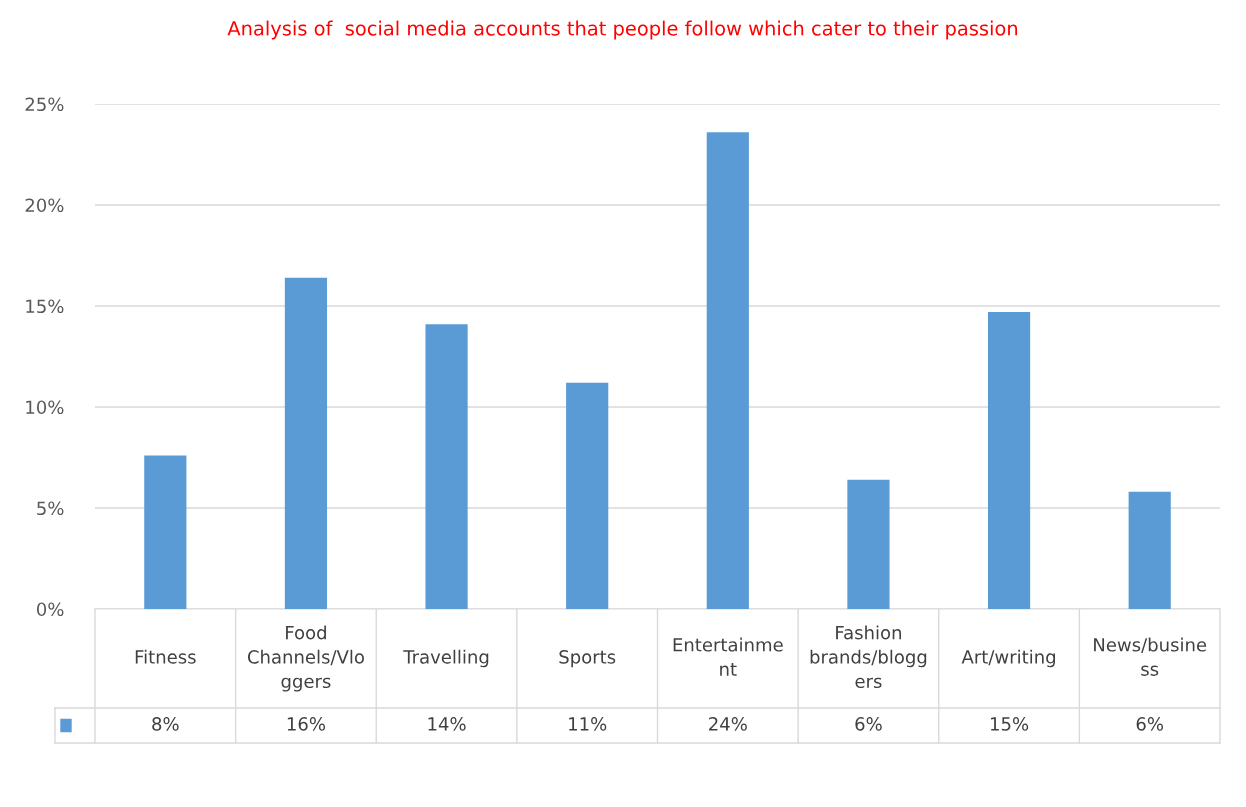 This screenshot has width=1246, height=807. What do you see at coordinates (305, 658) in the screenshot?
I see `x-tick-label: Food Channels/Vlo ggers` at bounding box center [305, 658].